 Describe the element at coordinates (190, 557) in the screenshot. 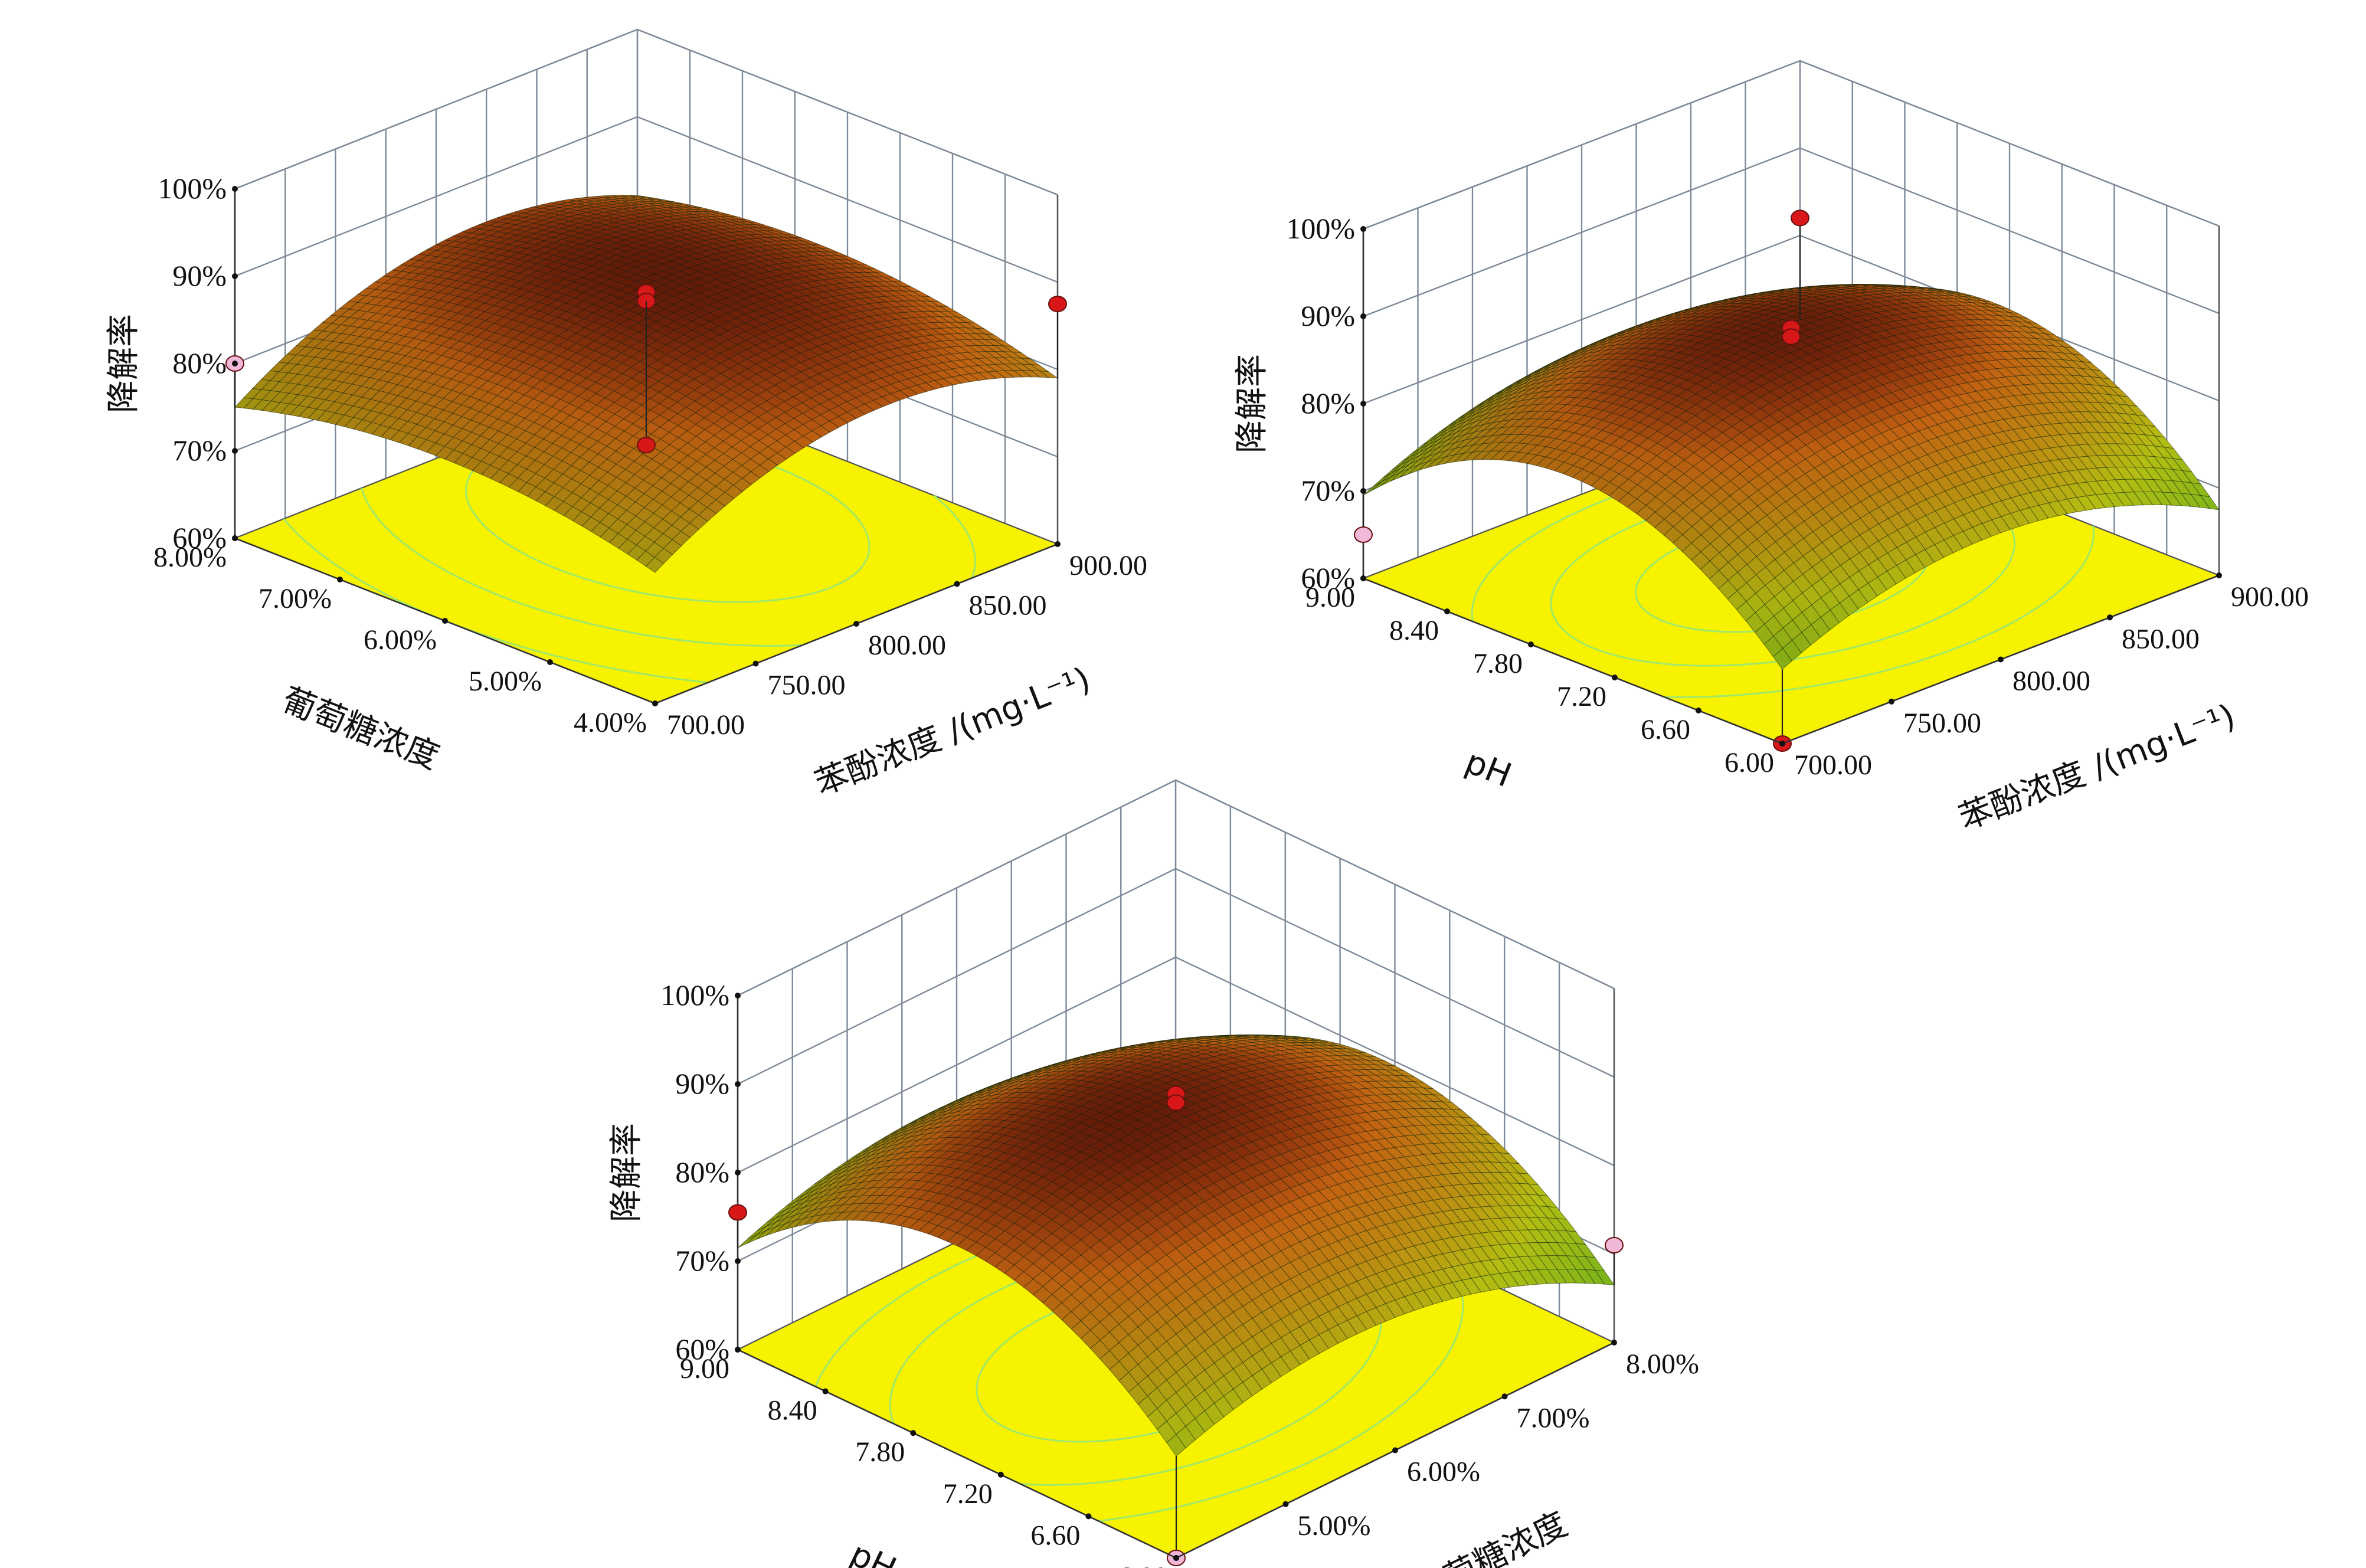

I see `y-tick-label: 8.00%` at that location.